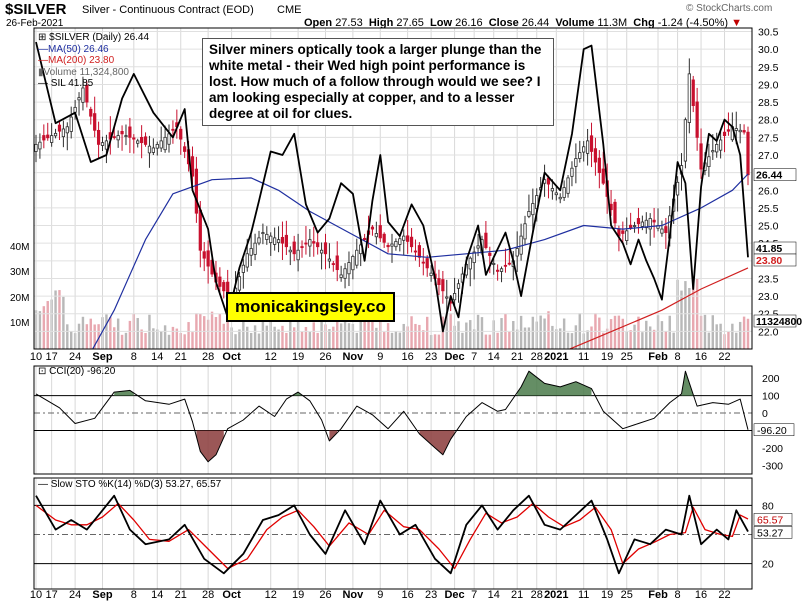 This screenshot has height=605, width=803. What do you see at coordinates (271, 357) in the screenshot?
I see `x-tick-label: 12` at bounding box center [271, 357].